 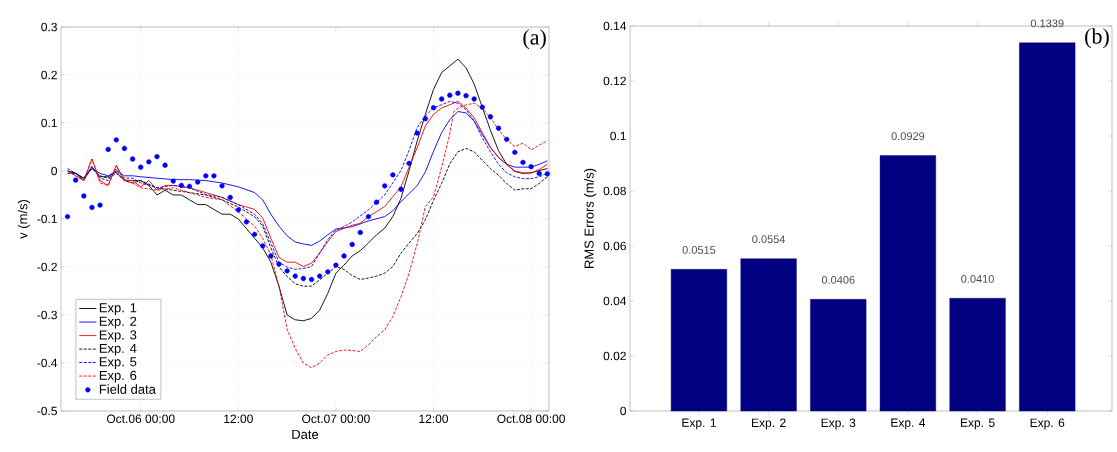 What do you see at coordinates (614, 246) in the screenshot?
I see `y-tick-label: 0.06` at bounding box center [614, 246].